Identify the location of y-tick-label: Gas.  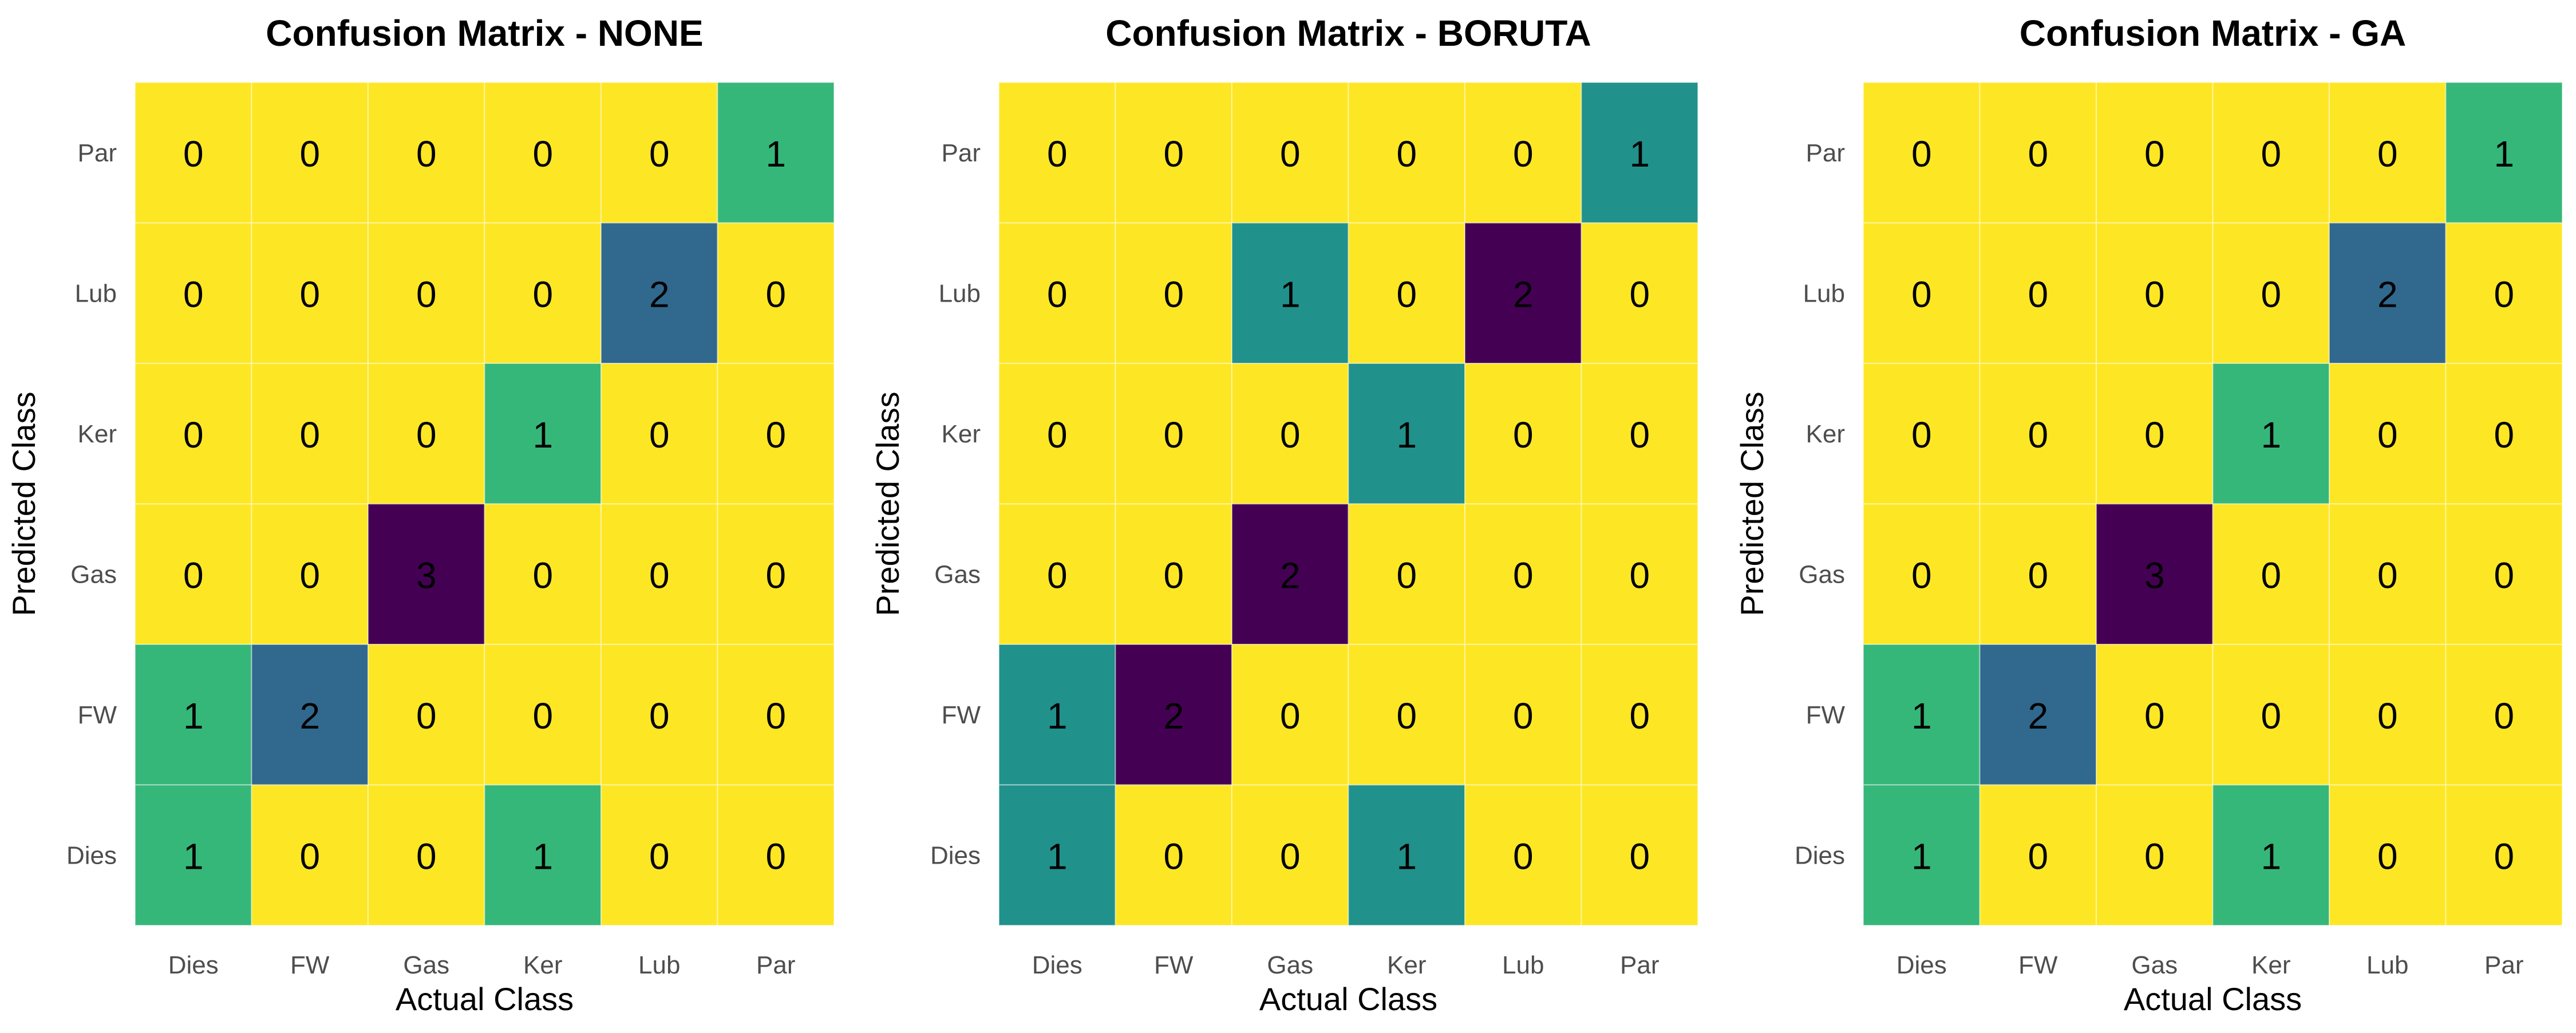
(1822, 574).